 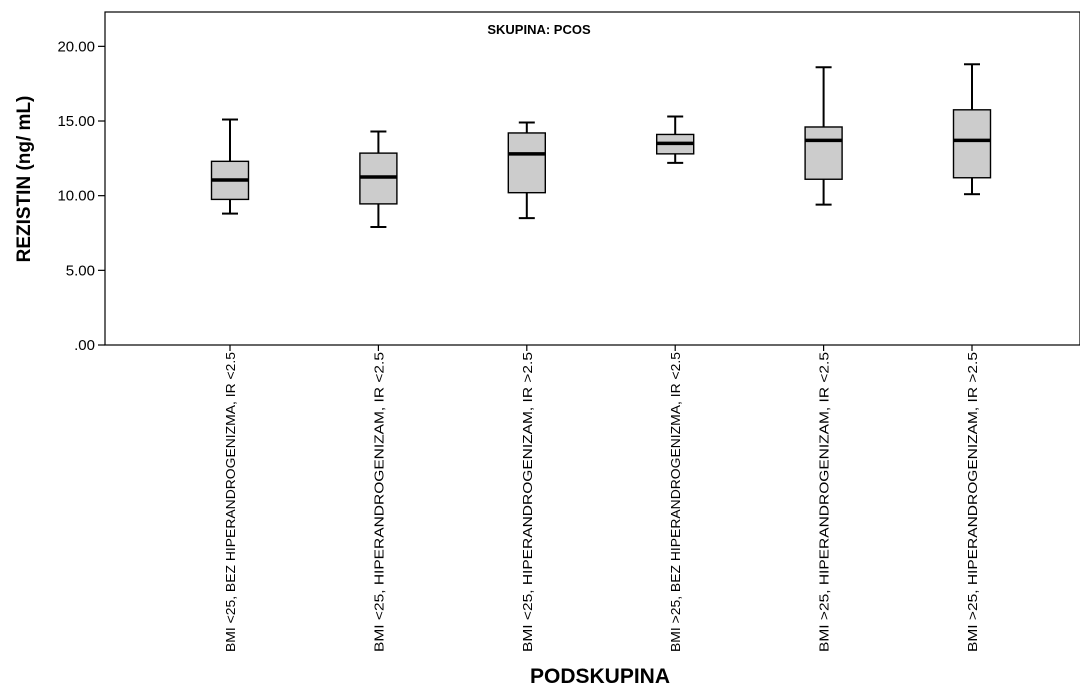 I want to click on y-tick-label: 5.00, so click(x=80, y=270).